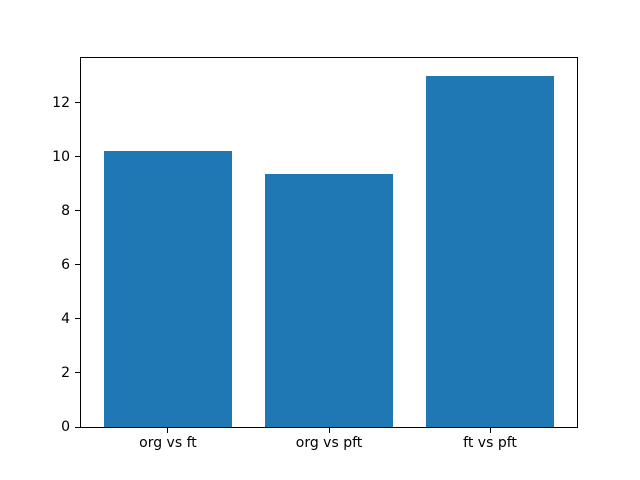 This screenshot has width=640, height=480. What do you see at coordinates (65, 372) in the screenshot?
I see `y-tick-label-2: 2` at bounding box center [65, 372].